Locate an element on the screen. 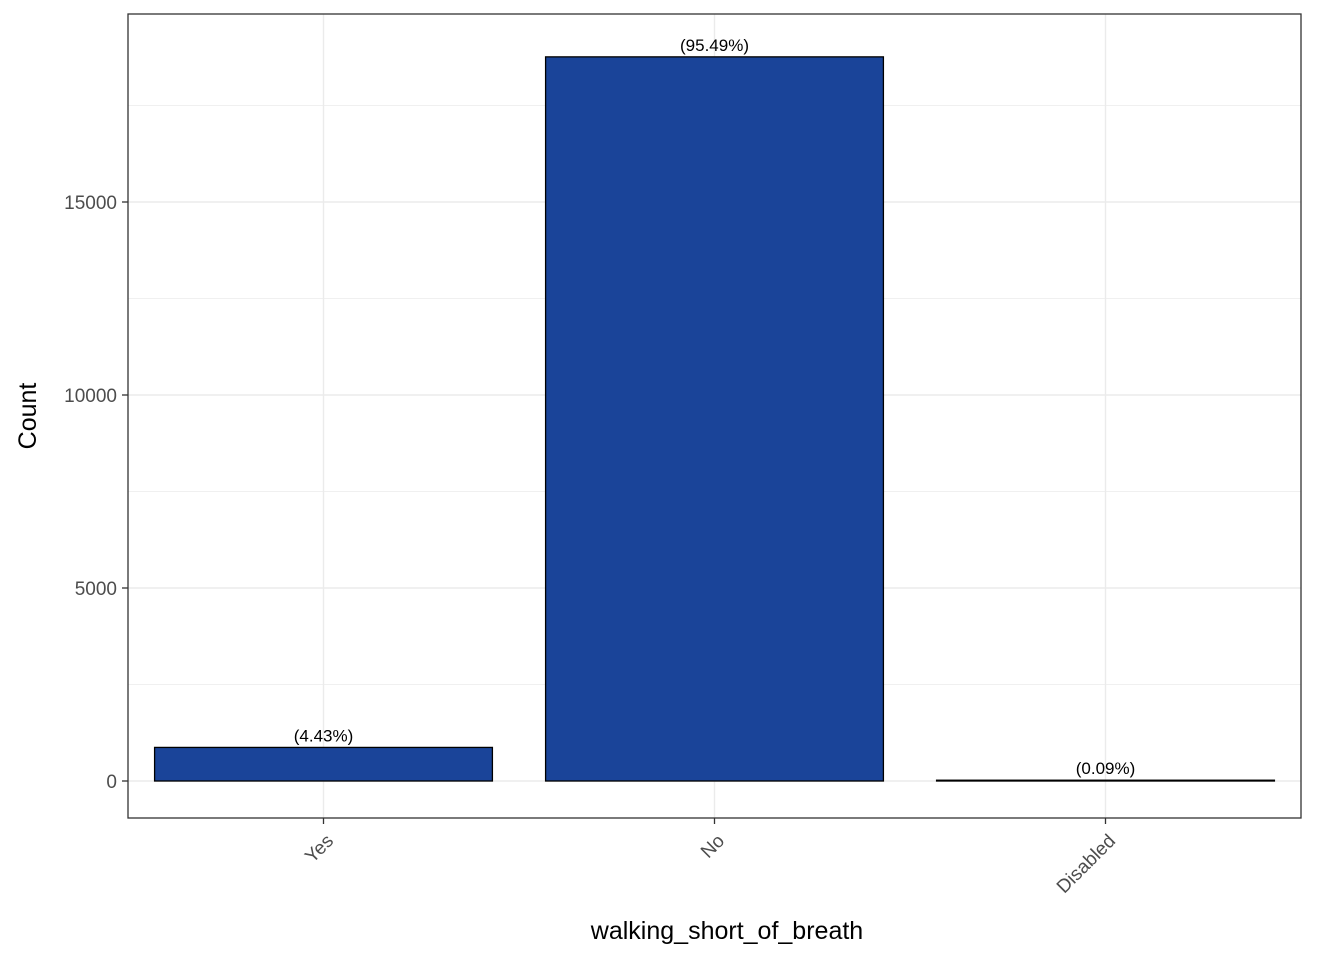 Image resolution: width=1344 pixels, height=960 pixels. y-axis-title: Count is located at coordinates (28, 416).